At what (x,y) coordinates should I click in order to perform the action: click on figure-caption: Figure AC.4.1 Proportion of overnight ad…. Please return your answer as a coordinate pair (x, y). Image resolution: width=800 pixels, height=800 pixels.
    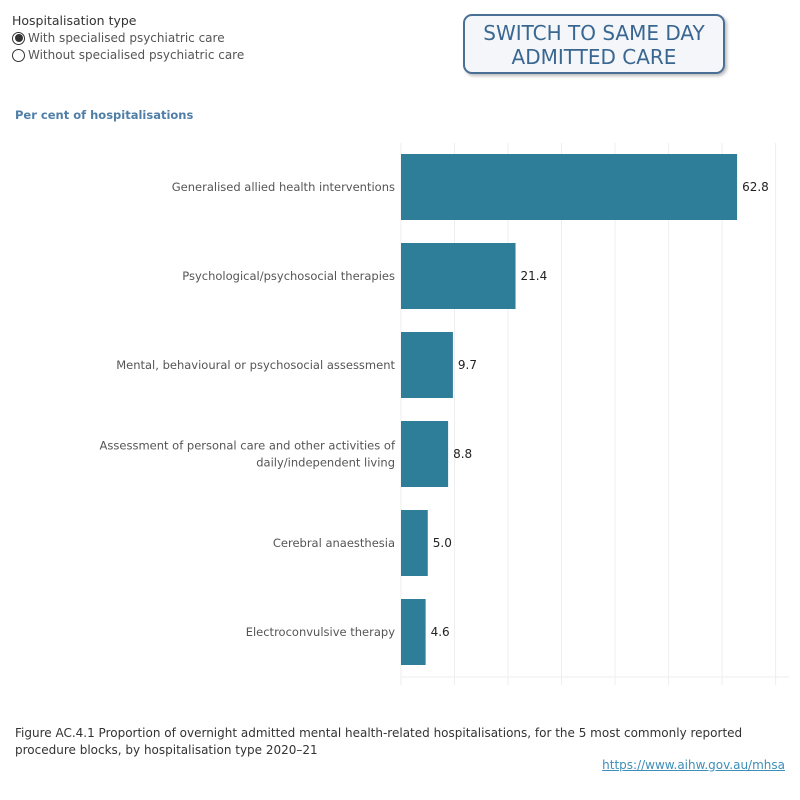
    Looking at the image, I should click on (379, 741).